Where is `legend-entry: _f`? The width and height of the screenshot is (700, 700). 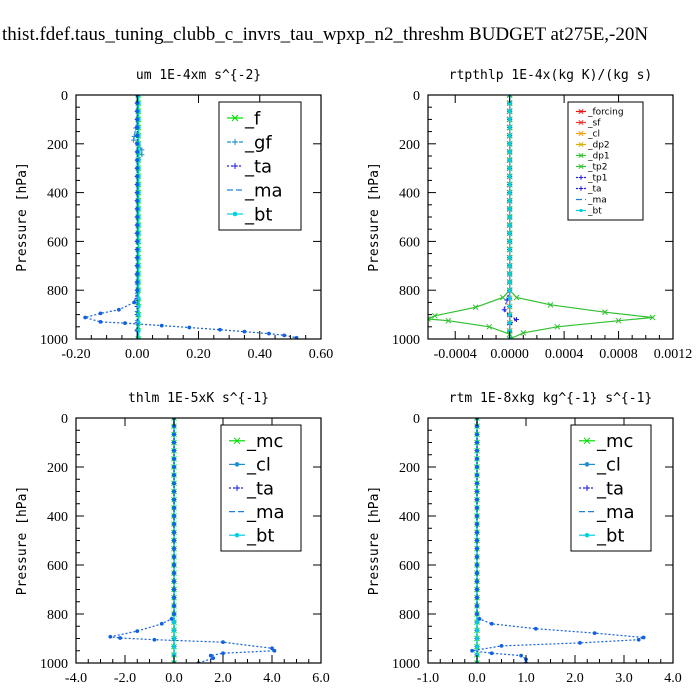 legend-entry: _f is located at coordinates (244, 118).